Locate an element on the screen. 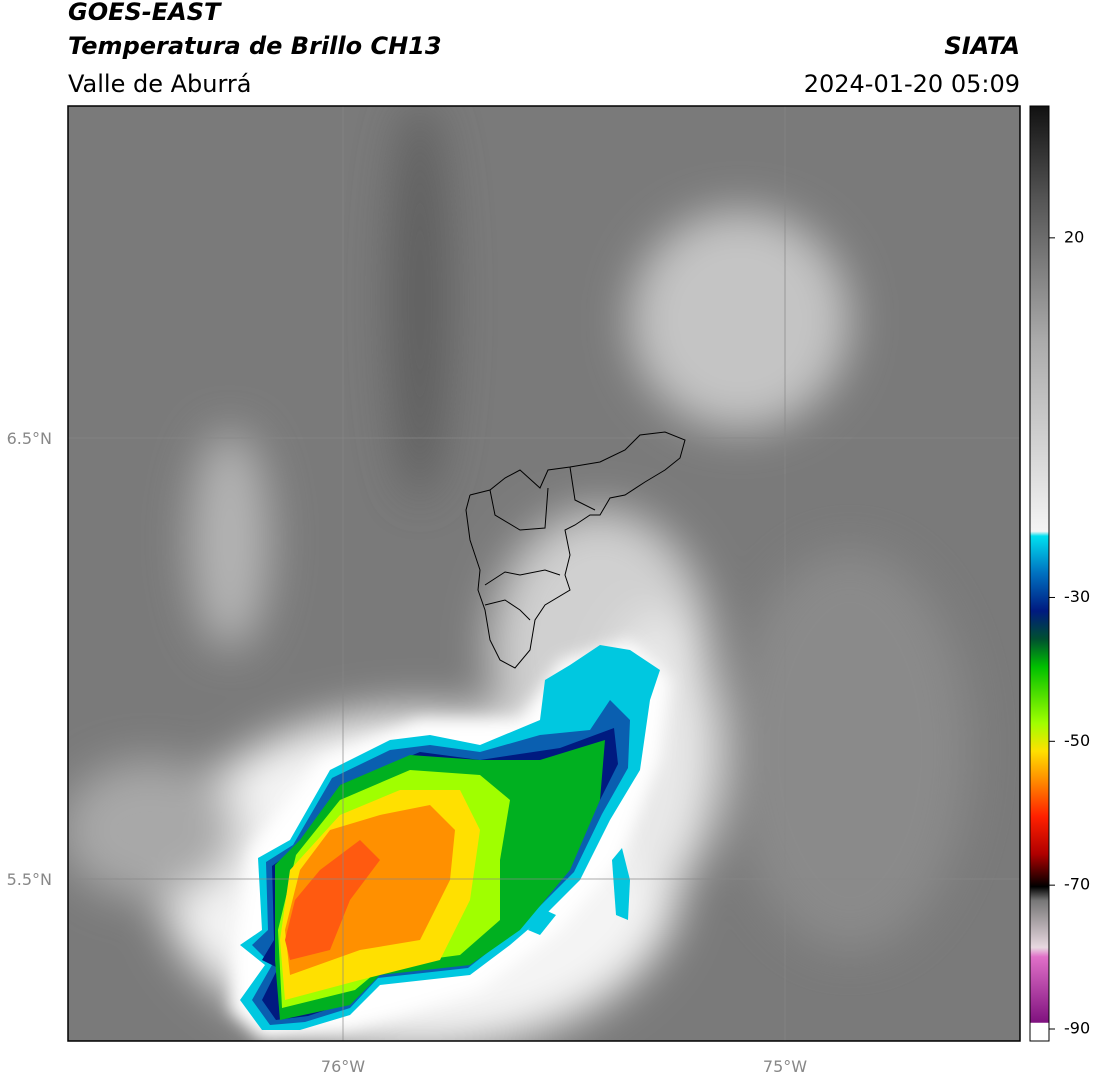 This screenshot has height=1082, width=1094. colorbar-tick-label: -70 is located at coordinates (1077, 884).